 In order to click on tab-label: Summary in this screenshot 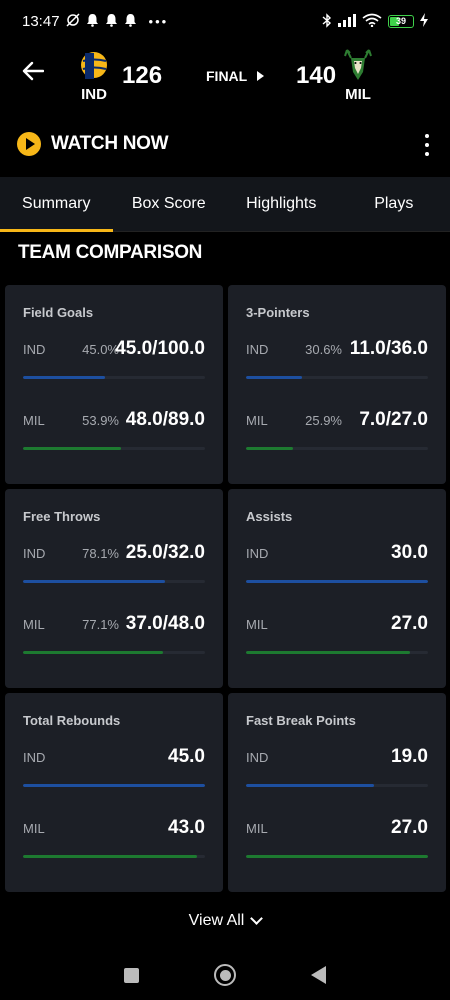, I will do `click(56, 203)`.